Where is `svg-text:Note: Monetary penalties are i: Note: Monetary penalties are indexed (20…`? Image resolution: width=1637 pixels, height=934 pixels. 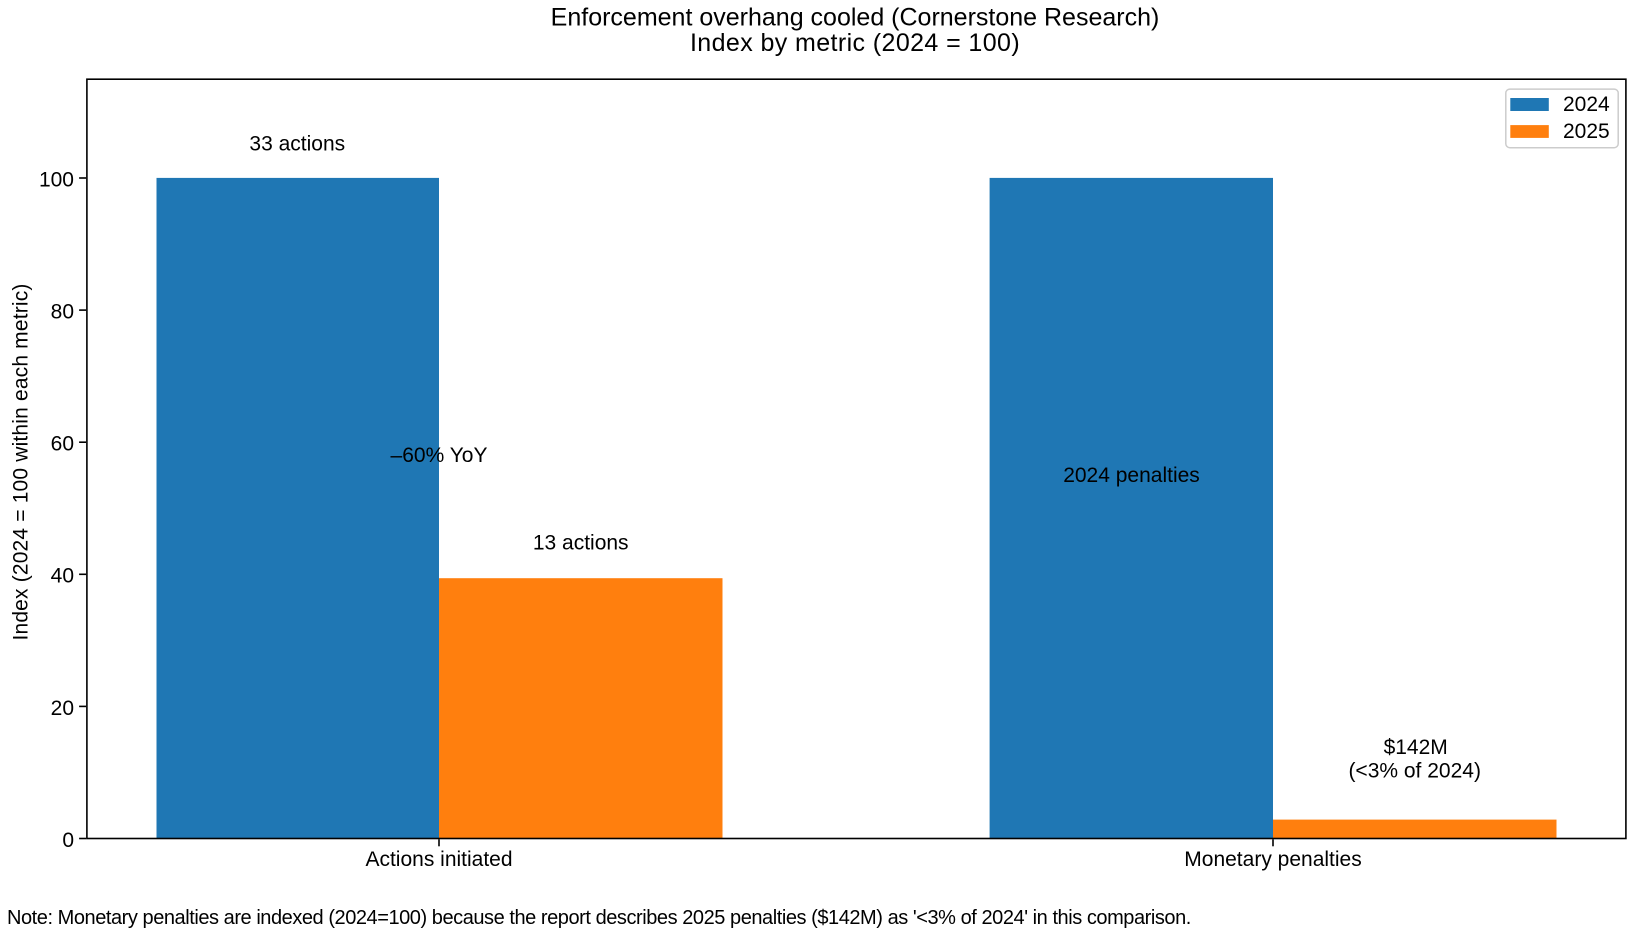
svg-text:Note: Monetary penalties are i: Note: Monetary penalties are indexed (20… is located at coordinates (599, 918).